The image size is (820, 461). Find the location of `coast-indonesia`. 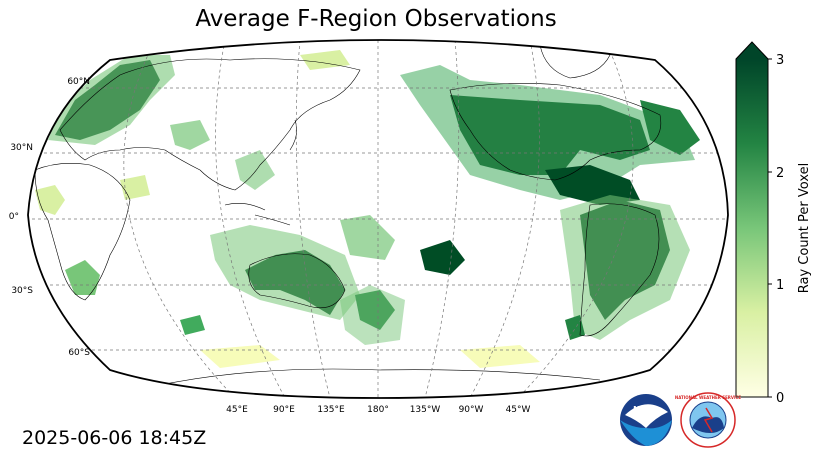

coast-indonesia is located at coordinates (257, 214).